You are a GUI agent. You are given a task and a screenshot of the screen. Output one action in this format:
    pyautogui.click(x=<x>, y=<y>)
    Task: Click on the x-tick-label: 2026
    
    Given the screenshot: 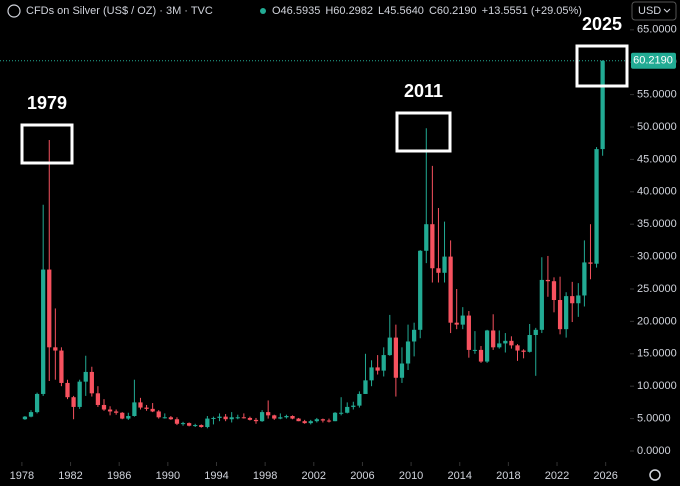 What is the action you would take?
    pyautogui.click(x=605, y=476)
    